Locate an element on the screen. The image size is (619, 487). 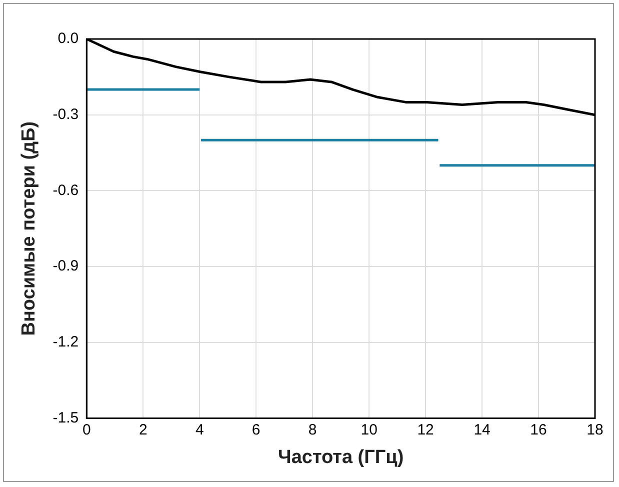
x-tick-label: 10 is located at coordinates (369, 429).